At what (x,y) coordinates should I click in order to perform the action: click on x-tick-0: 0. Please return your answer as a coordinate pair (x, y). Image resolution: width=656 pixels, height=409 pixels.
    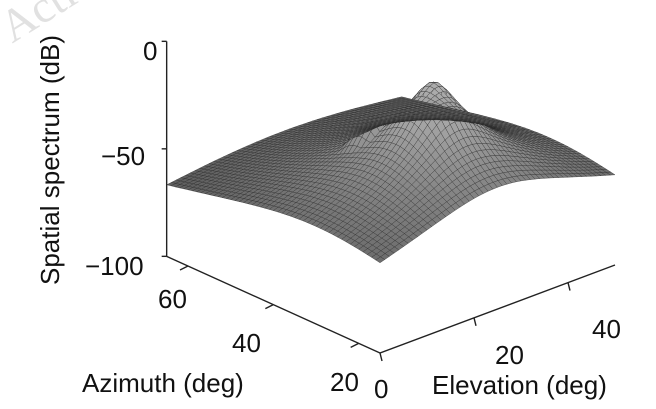
    Looking at the image, I should click on (381, 389).